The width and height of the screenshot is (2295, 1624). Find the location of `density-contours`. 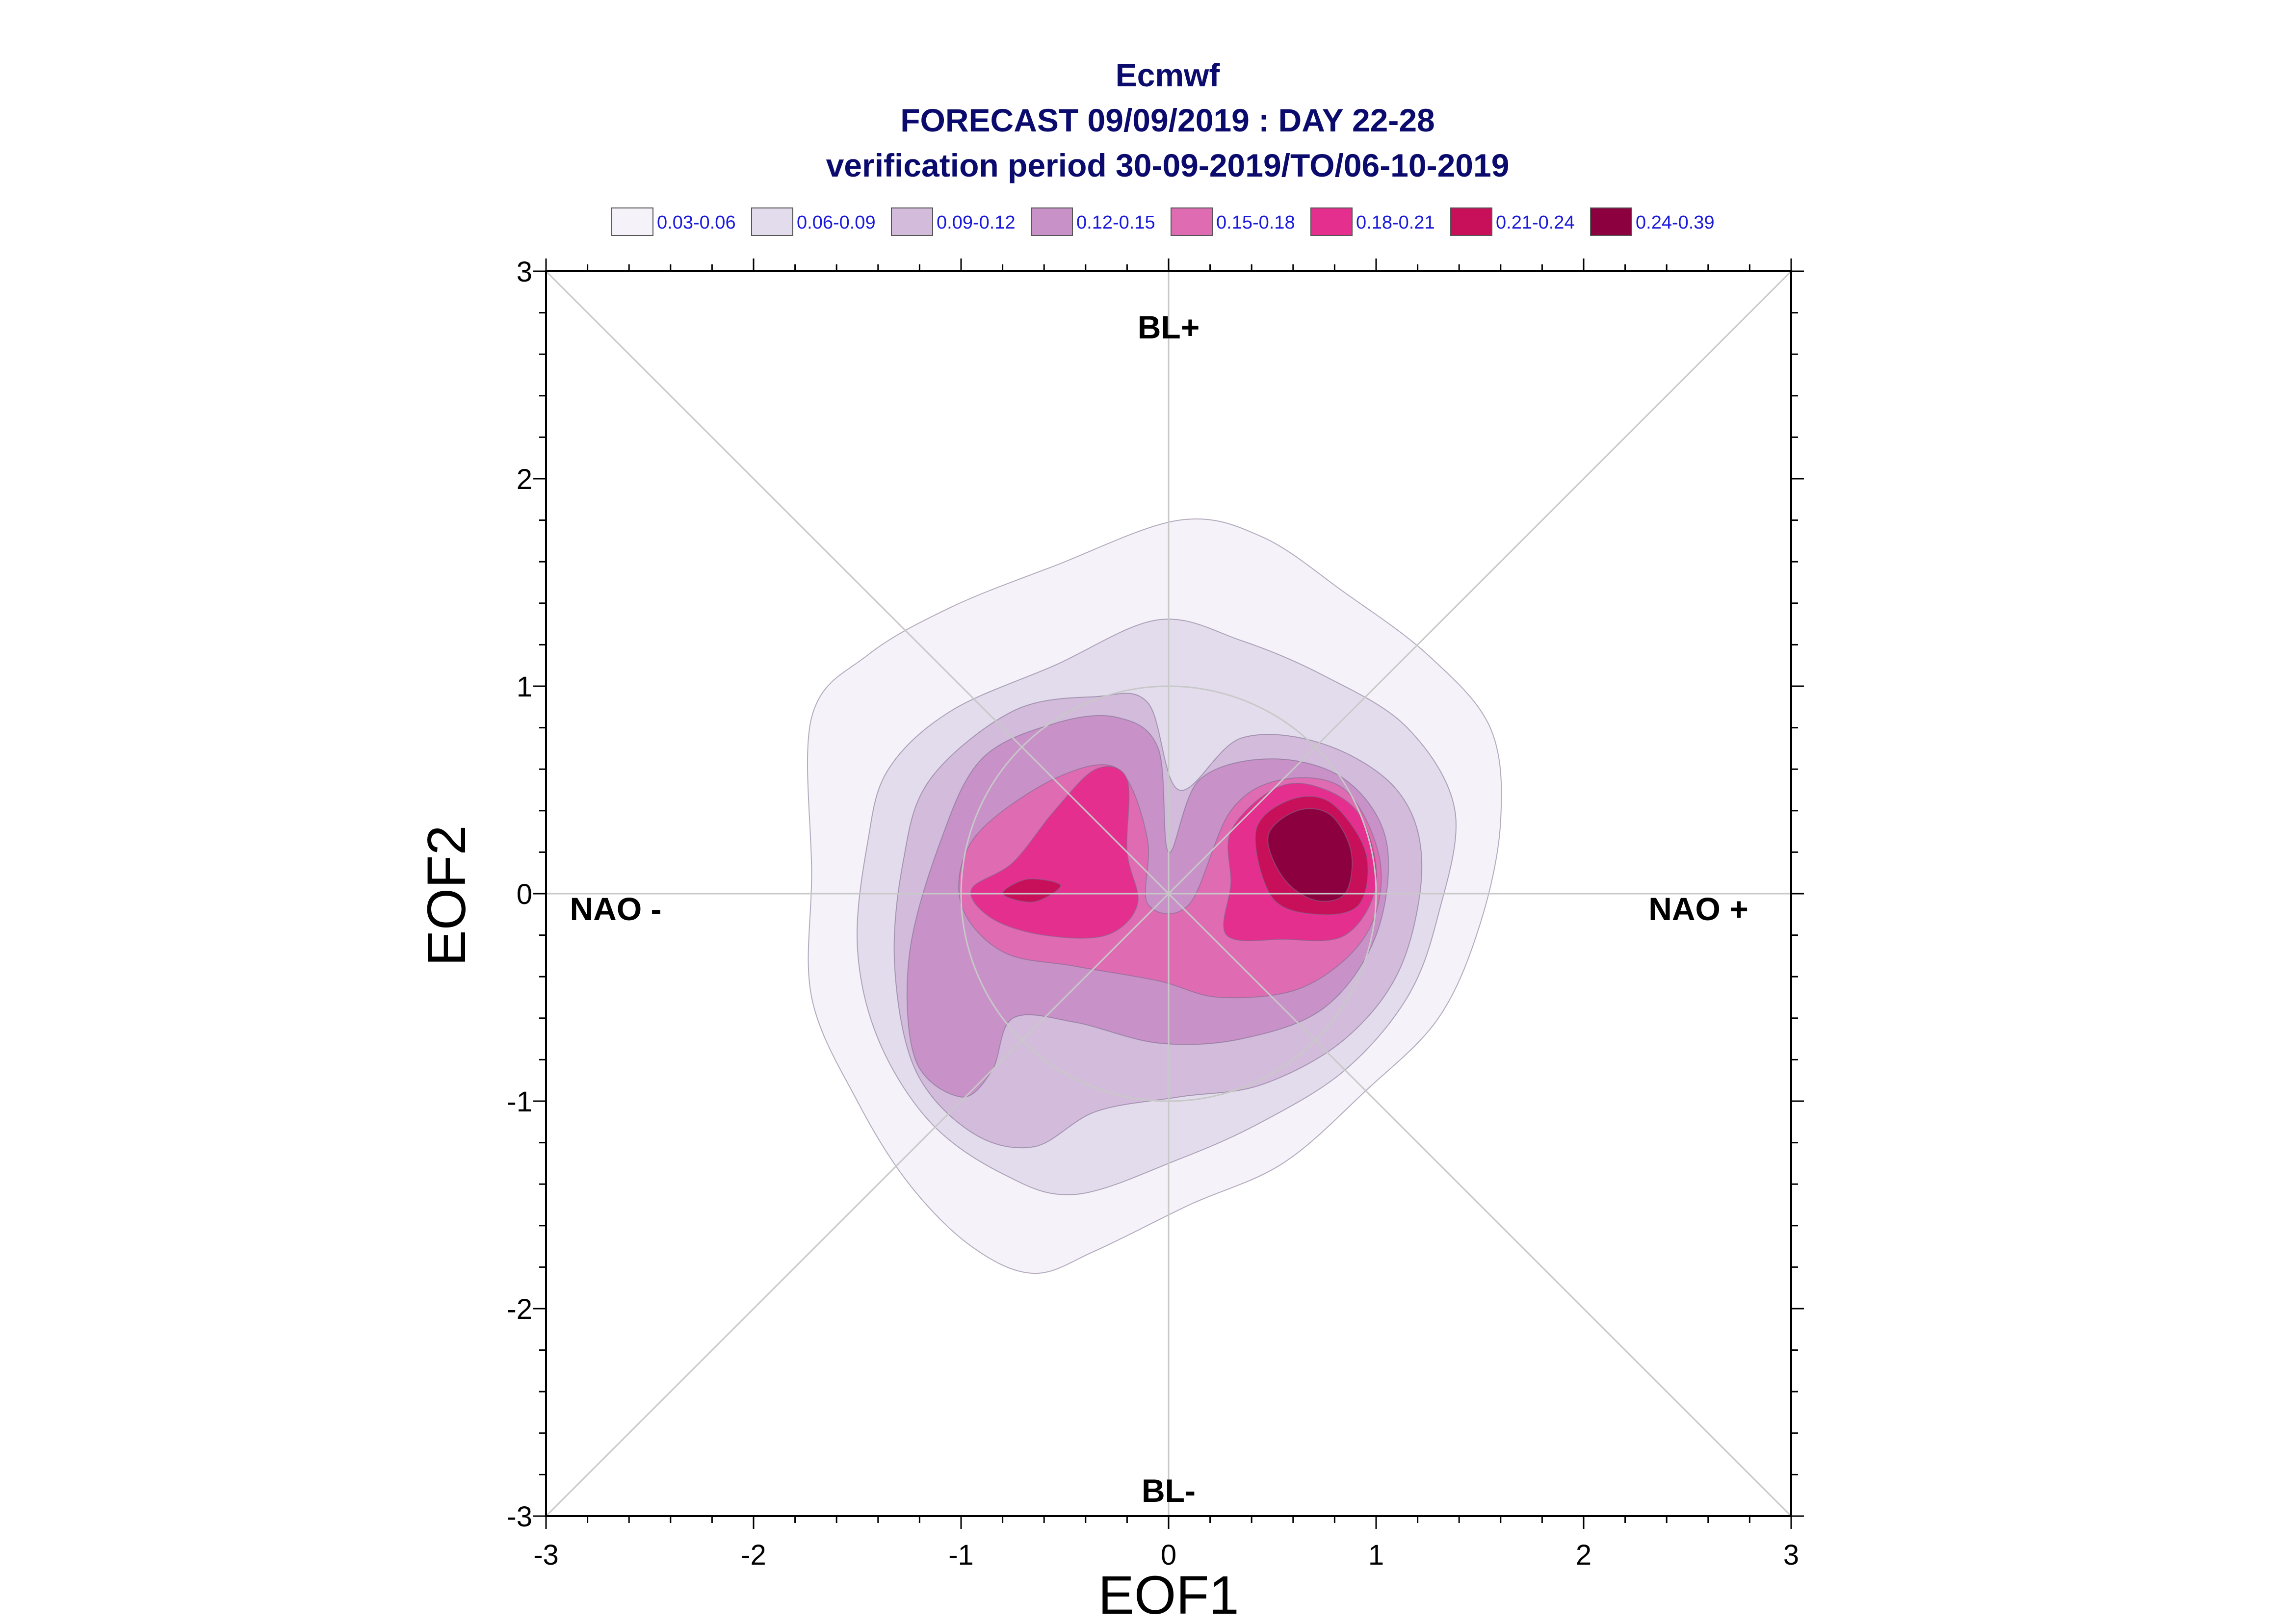

density-contours is located at coordinates (1154, 896).